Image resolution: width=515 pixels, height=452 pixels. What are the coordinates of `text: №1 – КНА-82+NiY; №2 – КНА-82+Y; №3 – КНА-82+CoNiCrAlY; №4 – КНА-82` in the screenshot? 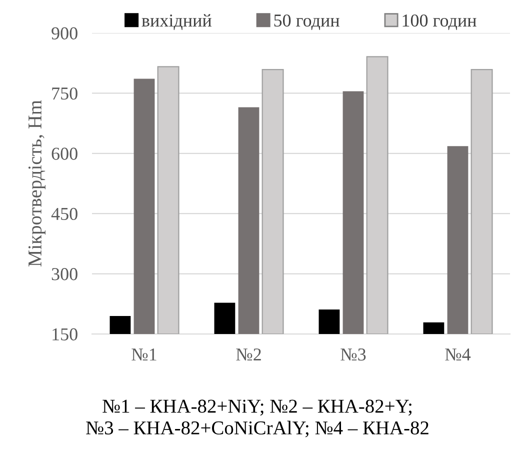 It's located at (257, 419).